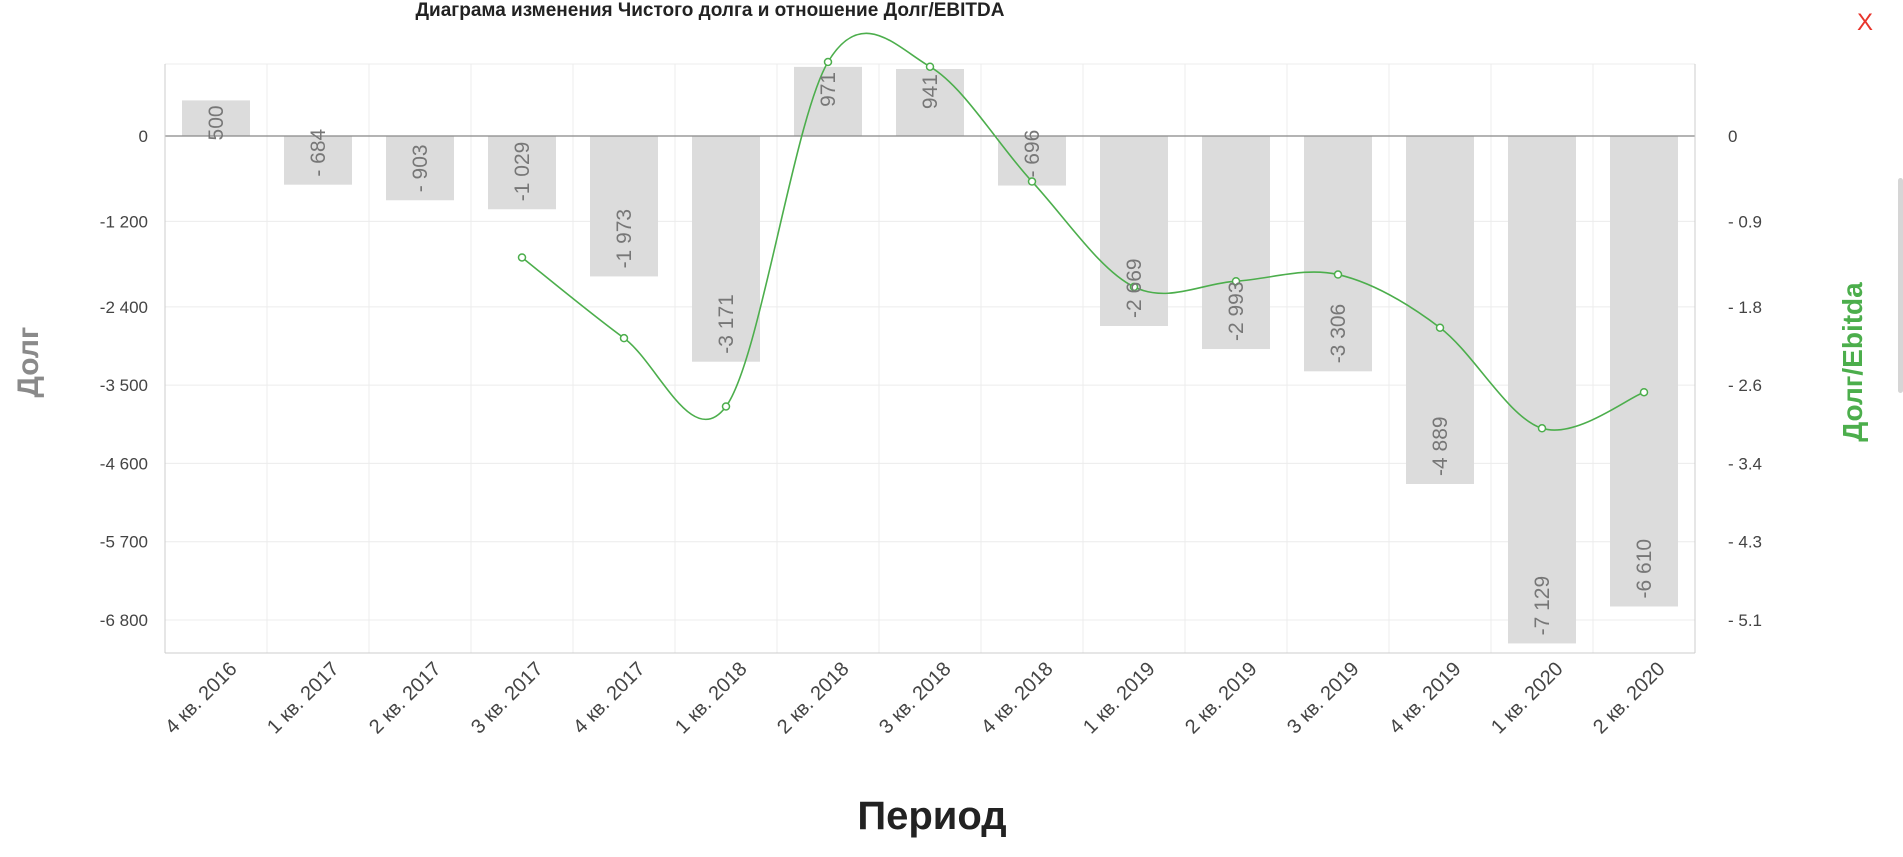  What do you see at coordinates (1745, 385) in the screenshot?
I see `y-tick-label-right: - 2.6` at bounding box center [1745, 385].